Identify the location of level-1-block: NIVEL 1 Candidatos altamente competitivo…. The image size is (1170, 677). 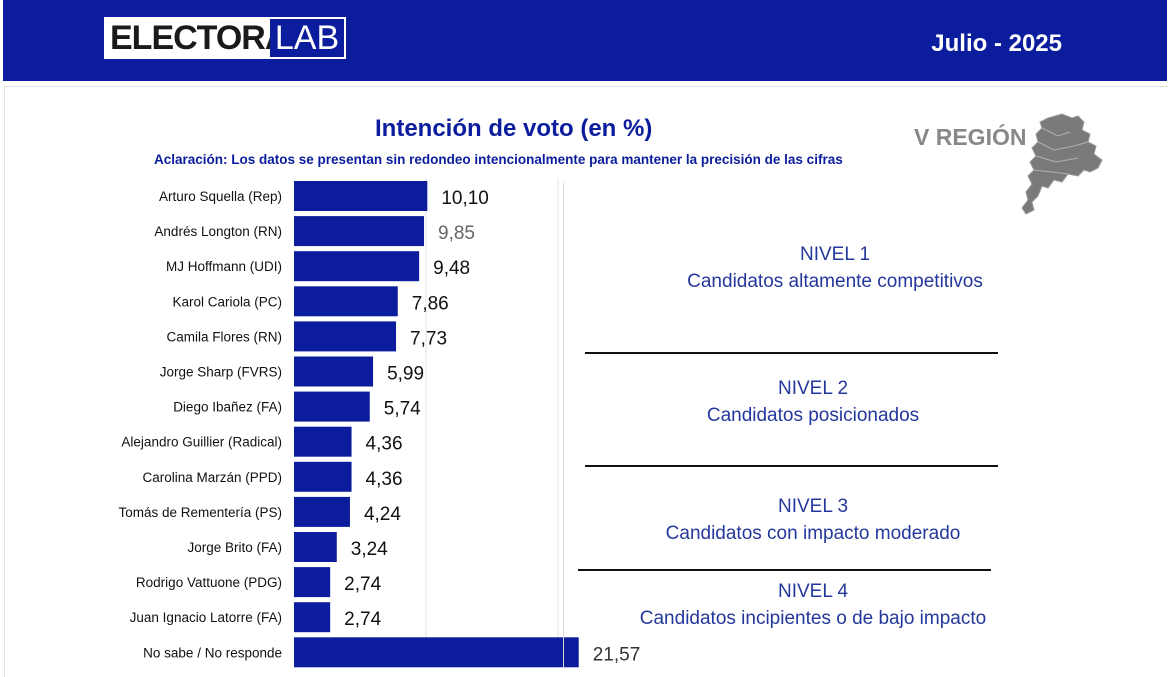
(835, 268).